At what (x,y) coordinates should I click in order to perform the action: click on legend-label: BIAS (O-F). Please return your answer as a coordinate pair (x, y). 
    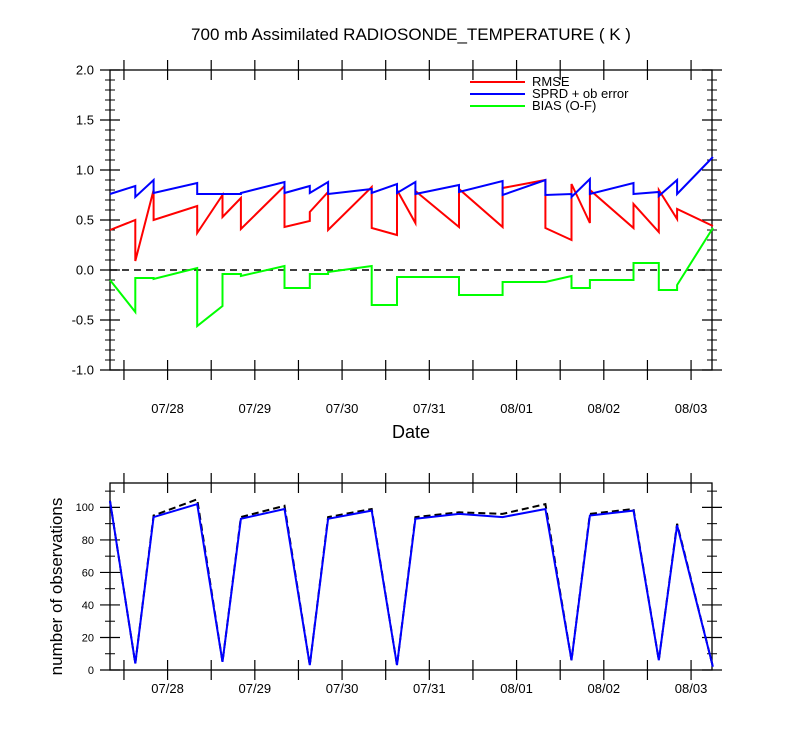
    Looking at the image, I should click on (564, 105).